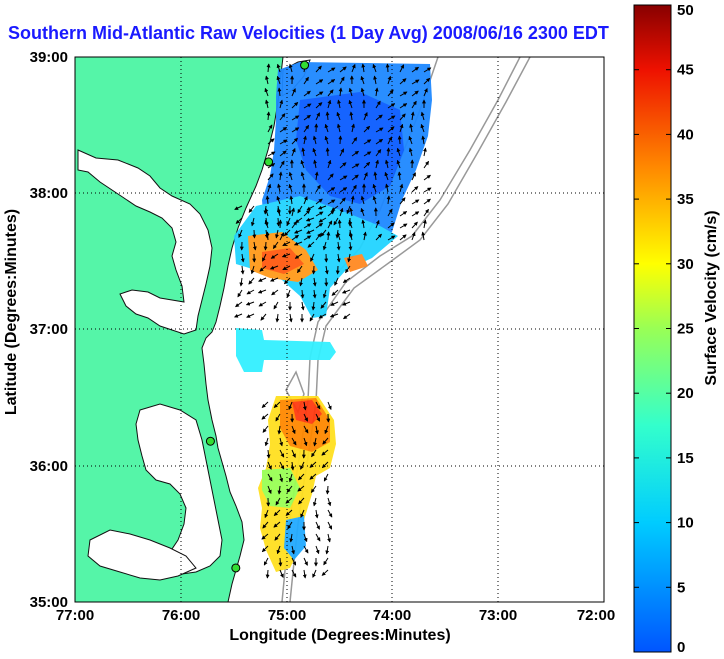 This screenshot has width=724, height=659. What do you see at coordinates (652, 328) in the screenshot?
I see `colorbar` at bounding box center [652, 328].